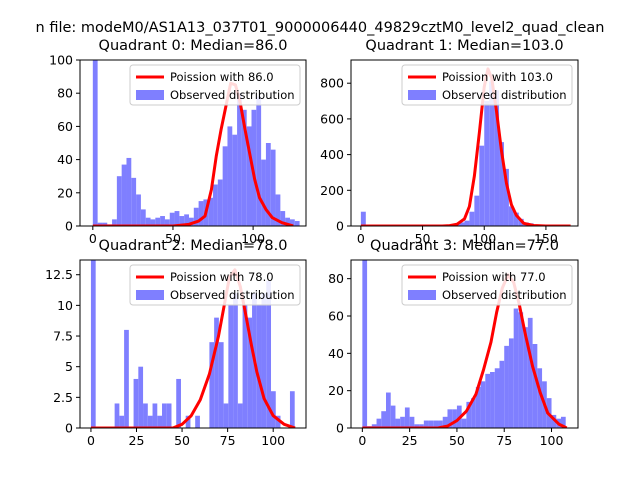 This screenshot has height=480, width=640. What do you see at coordinates (222, 77) in the screenshot?
I see `legend-label-poisson: Poission with 86.0` at bounding box center [222, 77].